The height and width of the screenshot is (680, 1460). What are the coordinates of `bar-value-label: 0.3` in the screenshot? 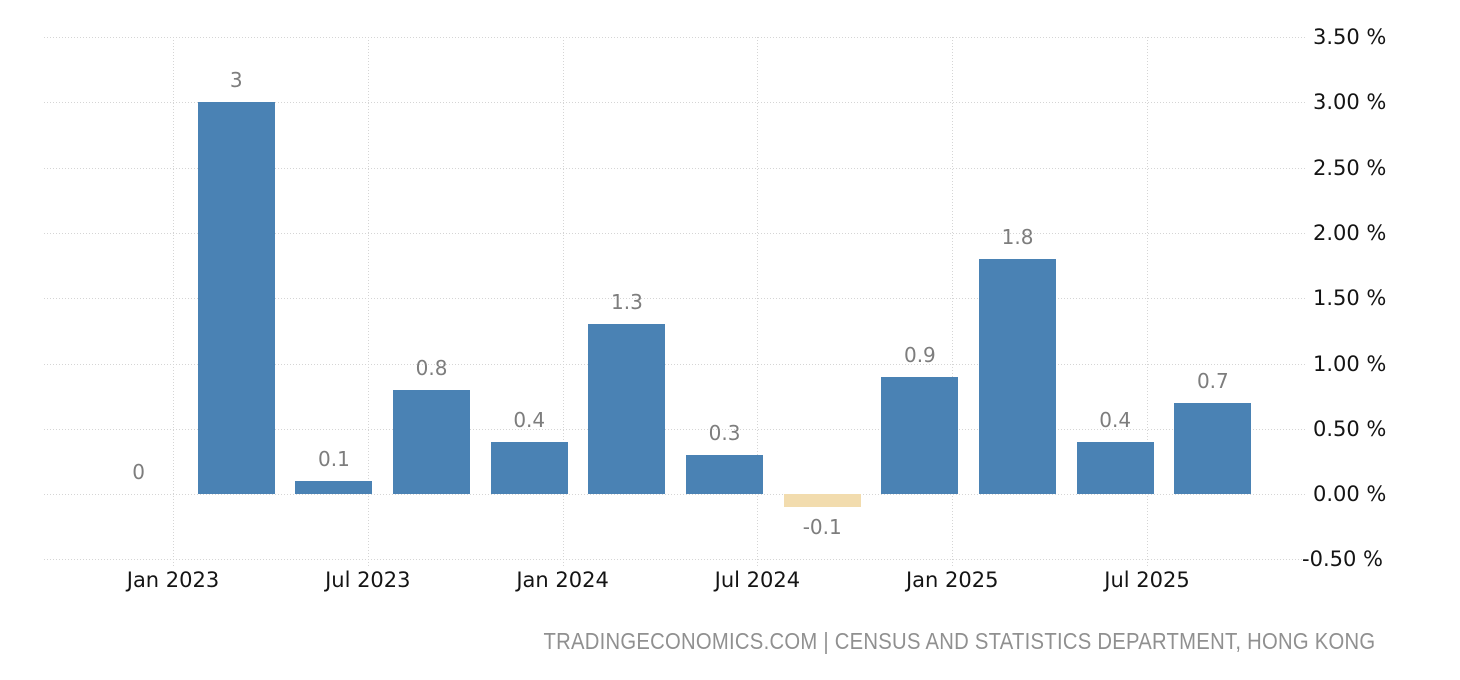 It's located at (724, 432).